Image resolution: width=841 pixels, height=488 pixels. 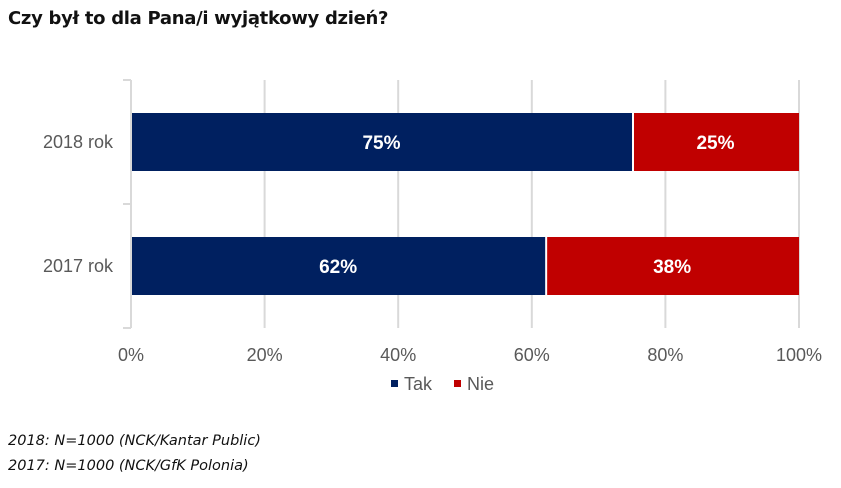 What do you see at coordinates (799, 355) in the screenshot?
I see `x-tick-label: 100%` at bounding box center [799, 355].